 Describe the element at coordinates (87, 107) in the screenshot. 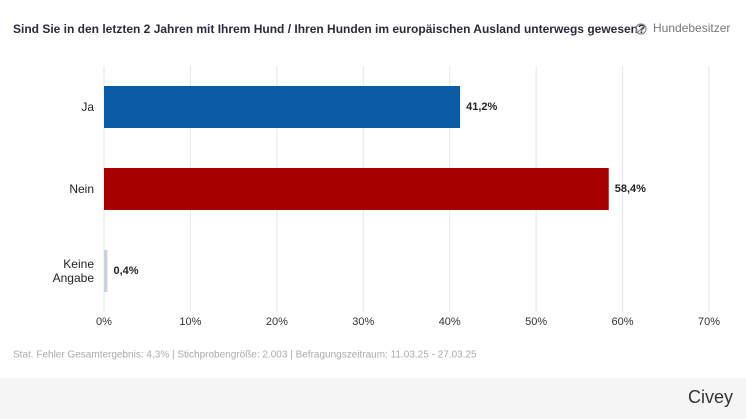

I see `category-label: Ja` at that location.